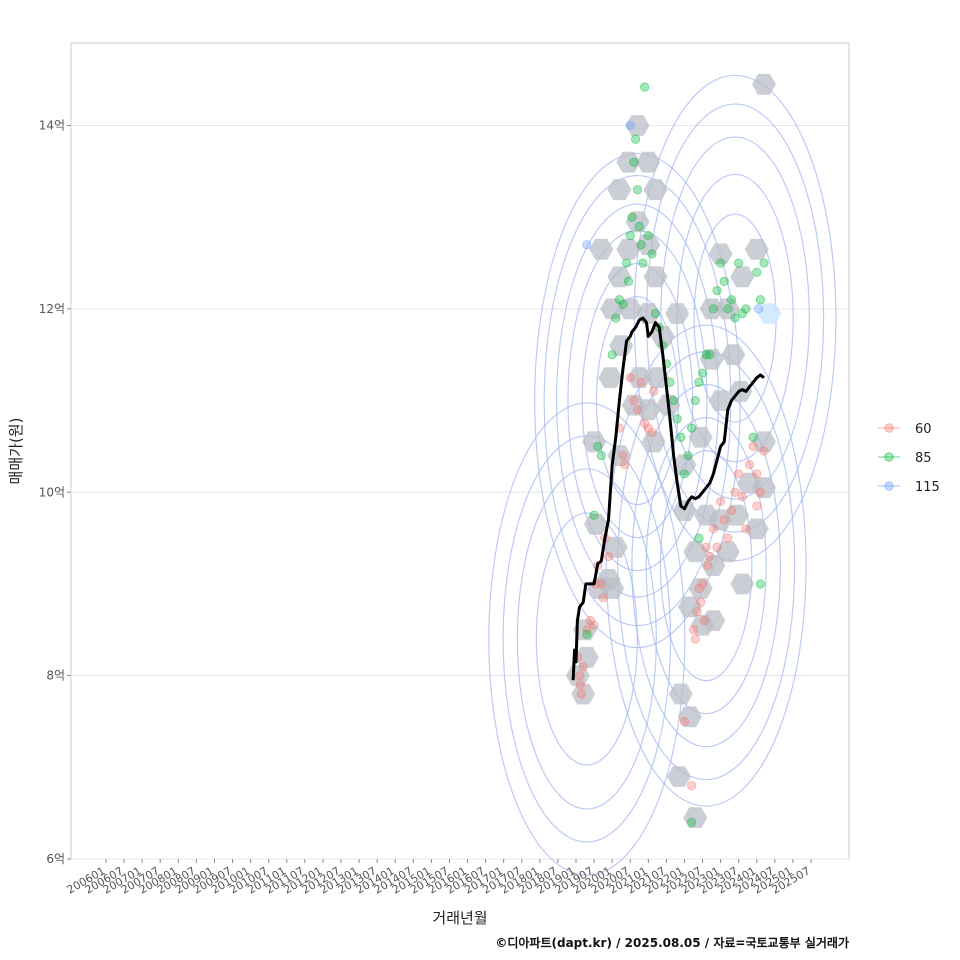  I want to click on legend-label: 85, so click(923, 458).